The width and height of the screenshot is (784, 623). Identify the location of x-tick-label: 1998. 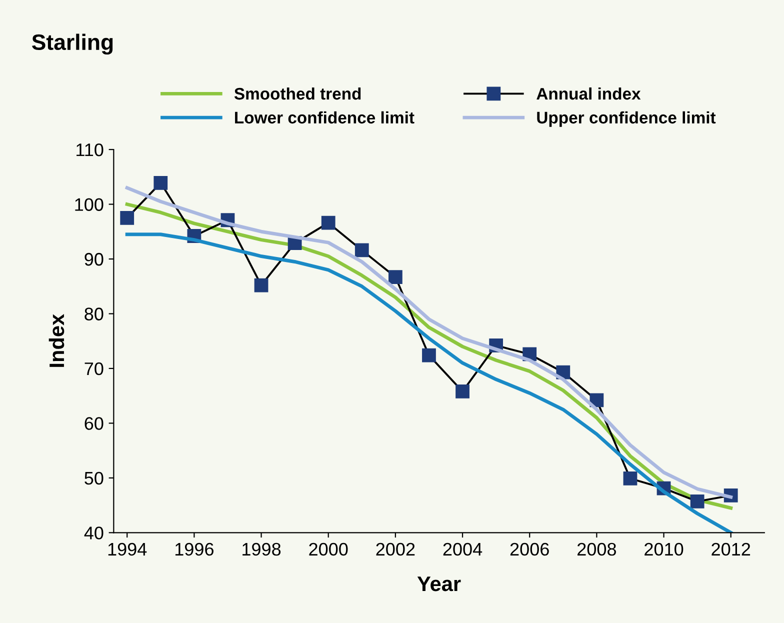
(261, 549).